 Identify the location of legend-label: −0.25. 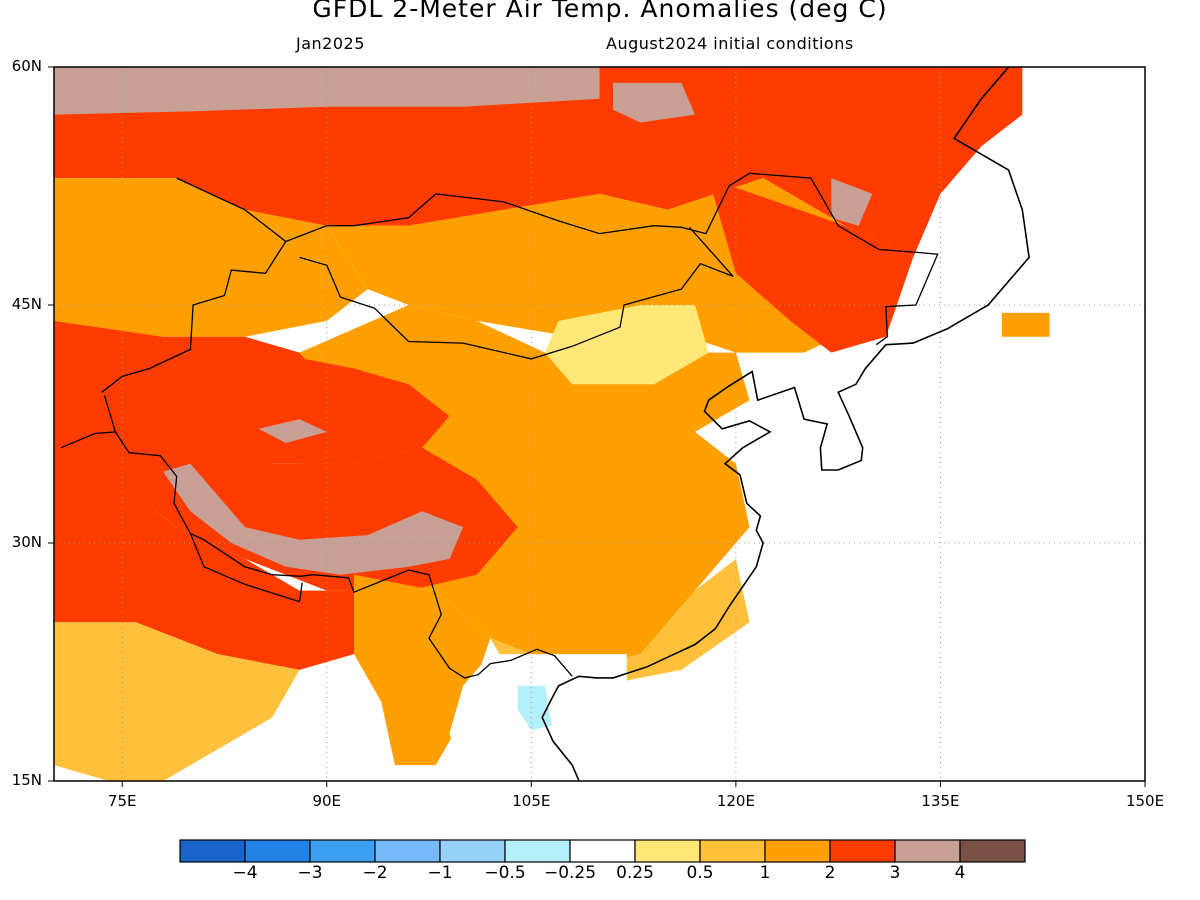
(570, 873).